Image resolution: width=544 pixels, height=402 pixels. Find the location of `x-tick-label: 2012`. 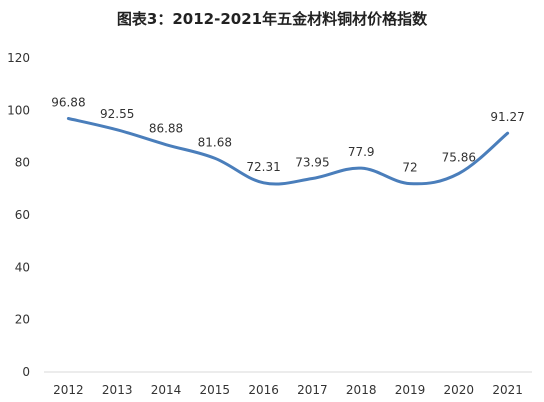

x-tick-label: 2012 is located at coordinates (68, 390).